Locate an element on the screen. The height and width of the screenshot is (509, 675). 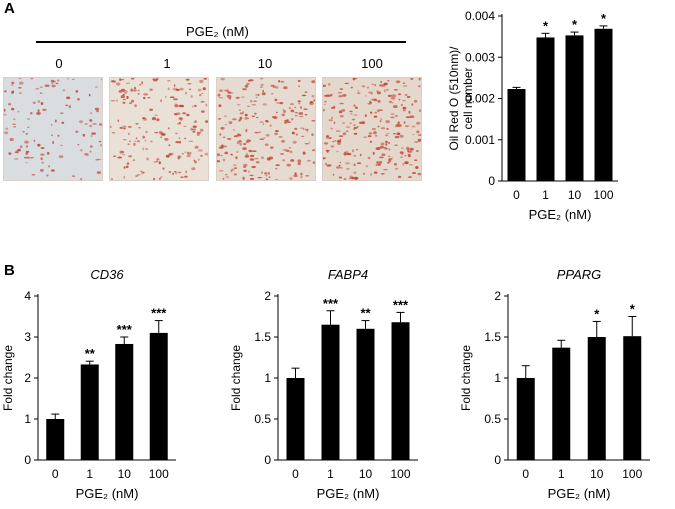
significance-mark-1: *** is located at coordinates (331, 303).